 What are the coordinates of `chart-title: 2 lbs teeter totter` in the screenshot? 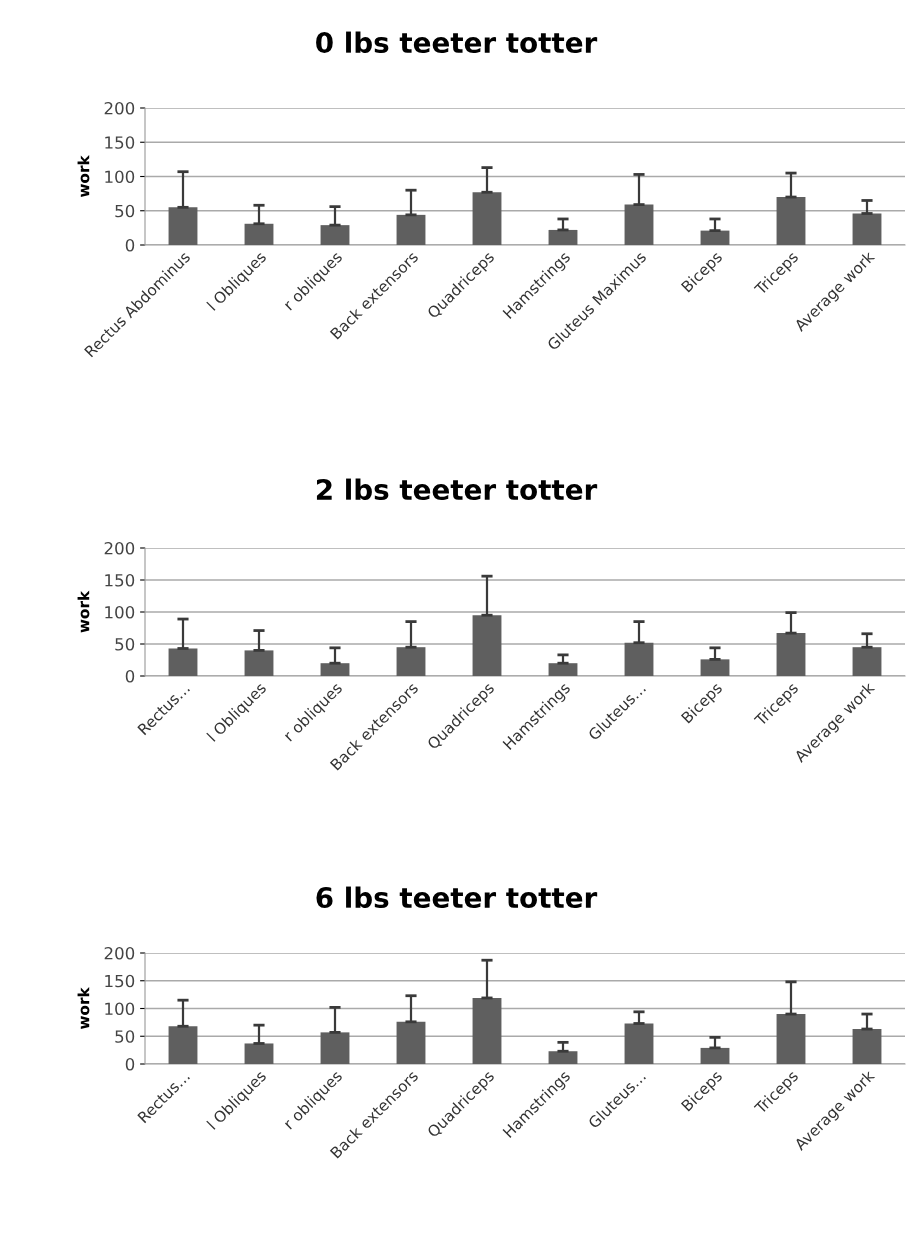 It's located at (457, 489).